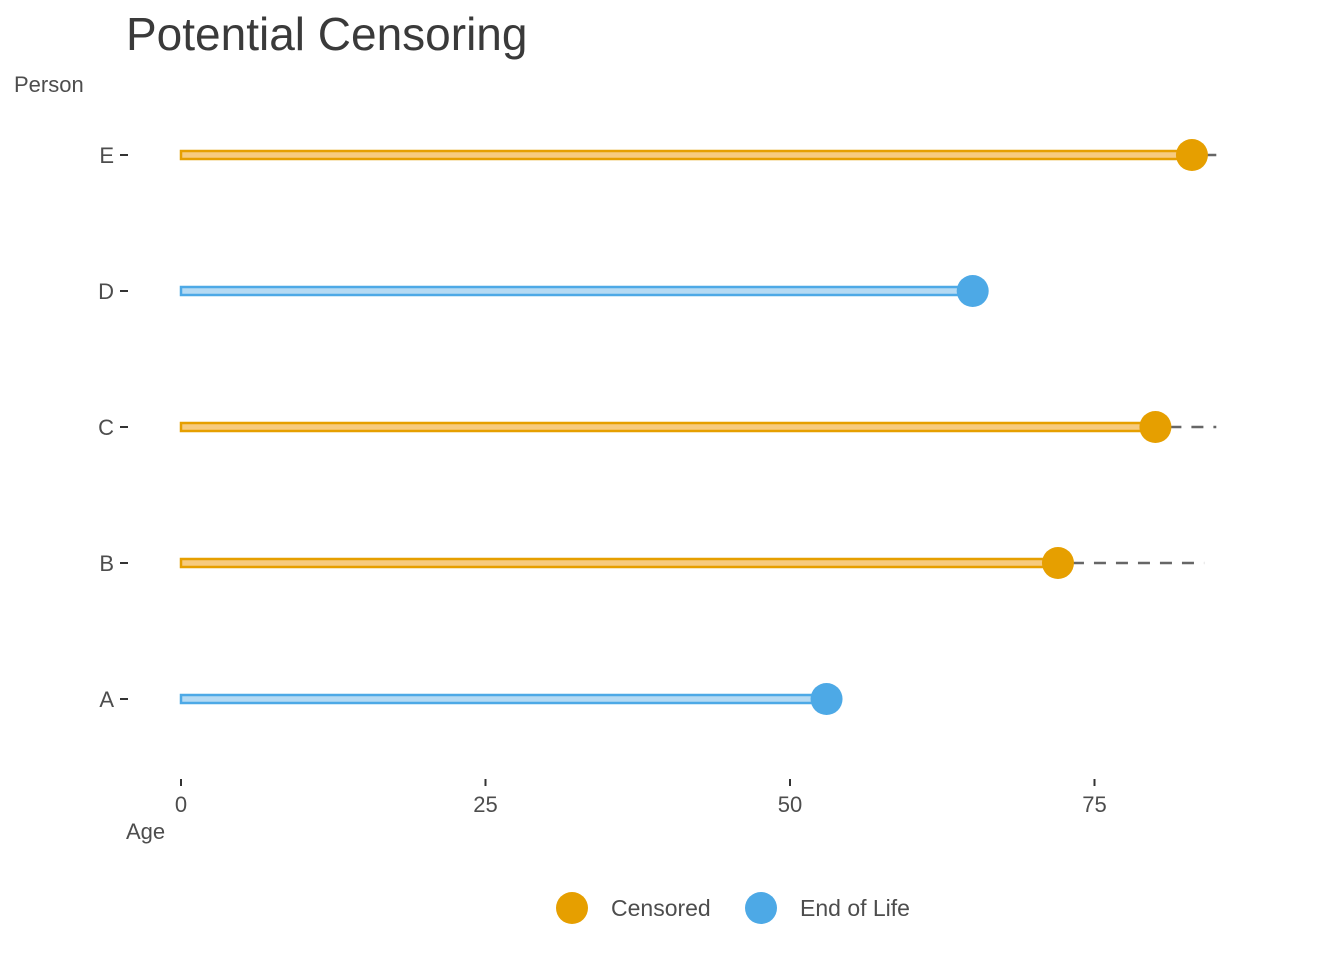  I want to click on x-tick-label: 50, so click(790, 804).